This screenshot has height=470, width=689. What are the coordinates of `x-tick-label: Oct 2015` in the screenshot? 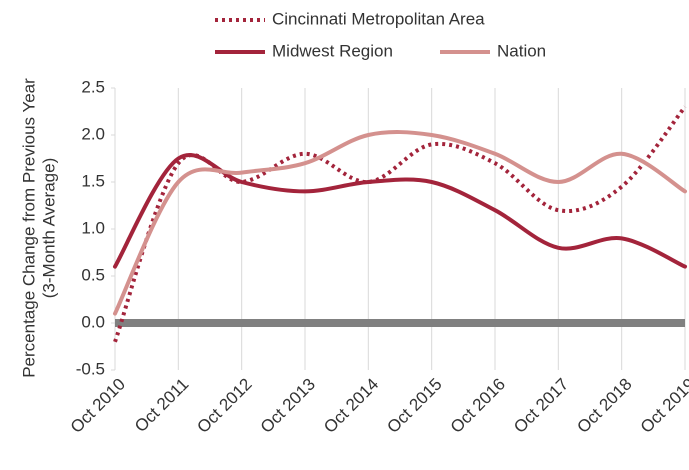 It's located at (414, 406).